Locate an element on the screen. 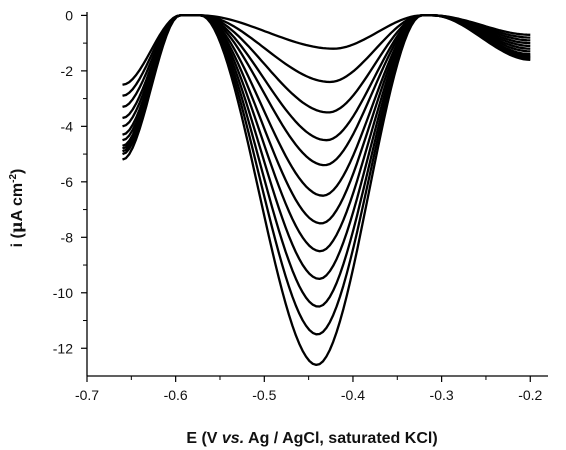 This screenshot has width=566, height=450. y-axis-title-unit: A cm is located at coordinates (17, 202).